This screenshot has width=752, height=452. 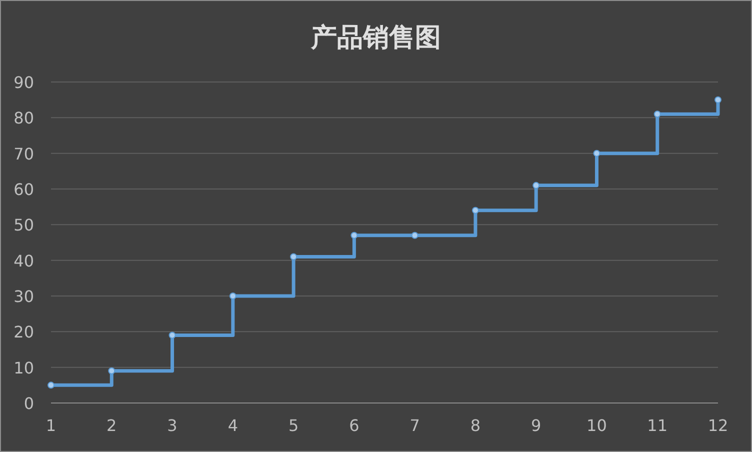 What do you see at coordinates (475, 425) in the screenshot?
I see `x-tick-label: 8` at bounding box center [475, 425].